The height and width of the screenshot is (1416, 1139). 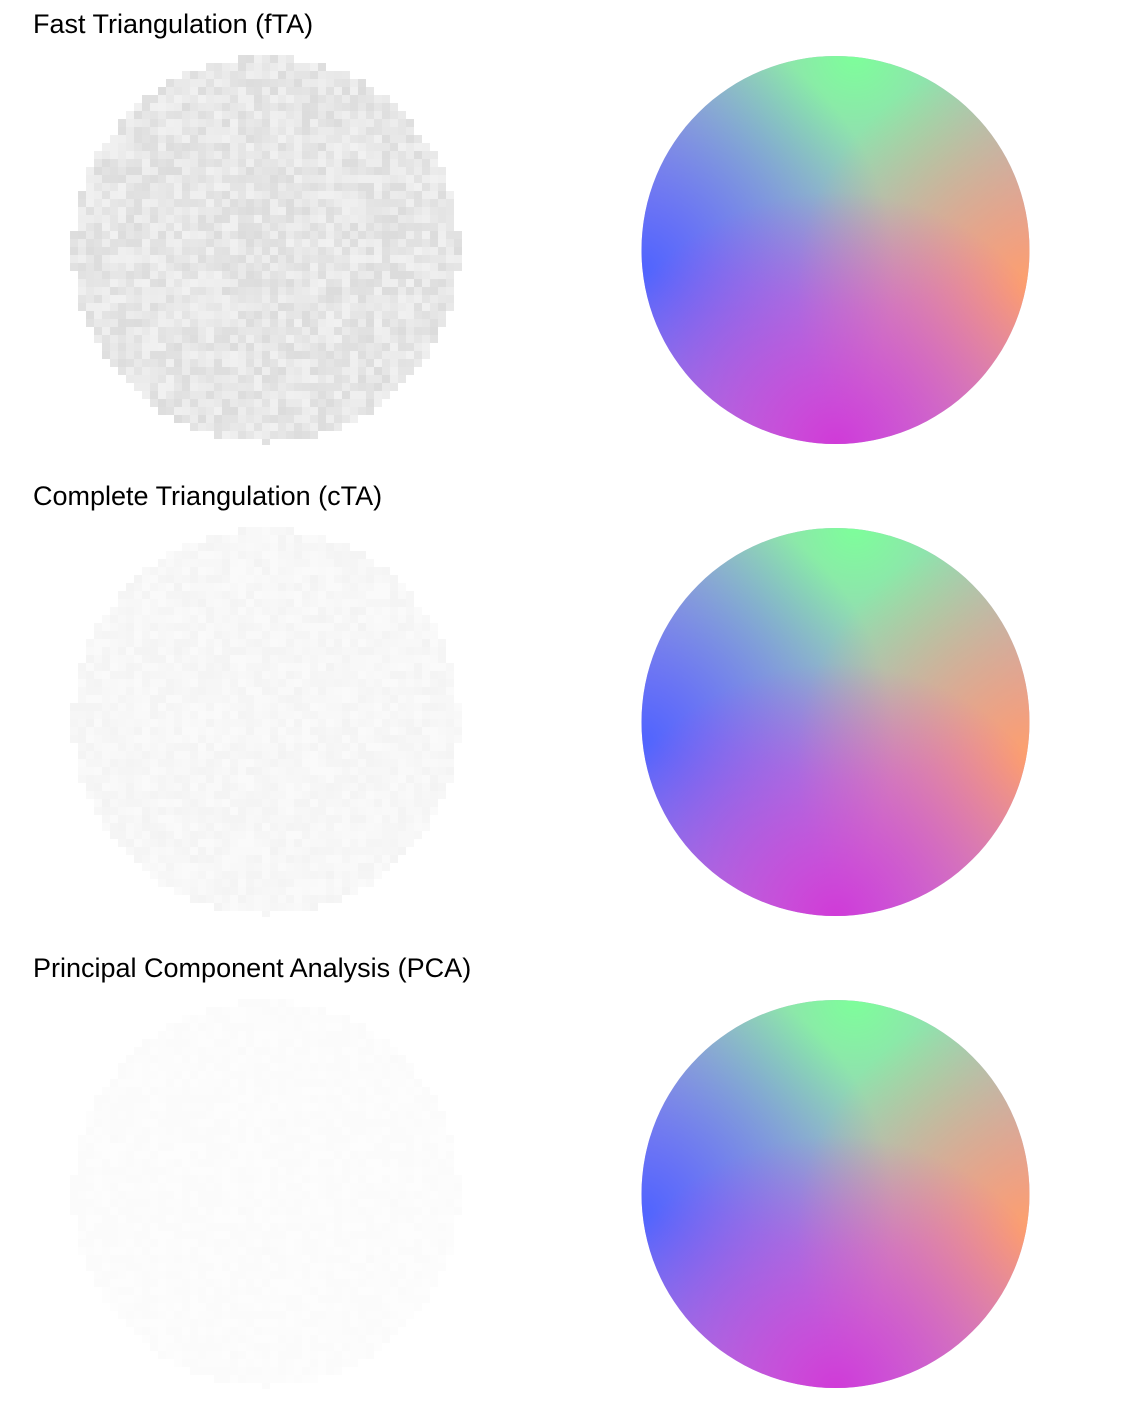 I want to click on row-title-pca: Principal Component Analysis (PCA), so click(x=252, y=968).